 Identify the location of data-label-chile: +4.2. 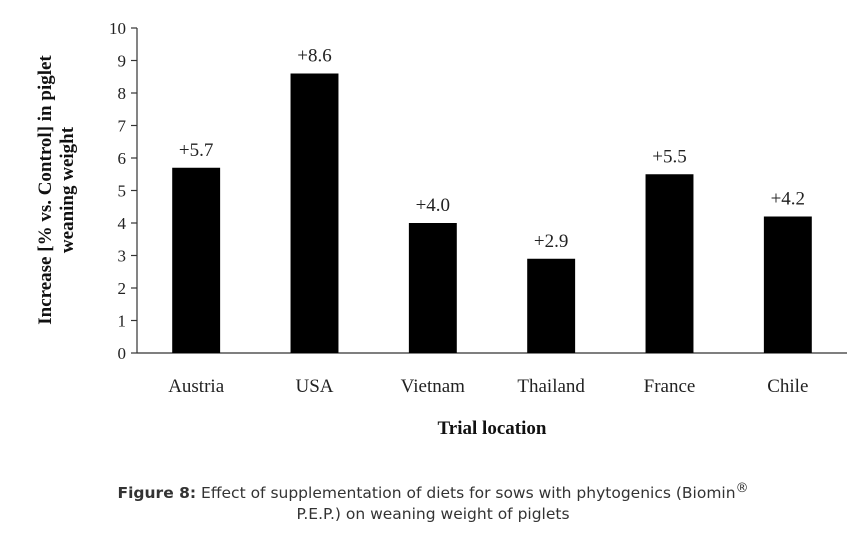
(788, 199).